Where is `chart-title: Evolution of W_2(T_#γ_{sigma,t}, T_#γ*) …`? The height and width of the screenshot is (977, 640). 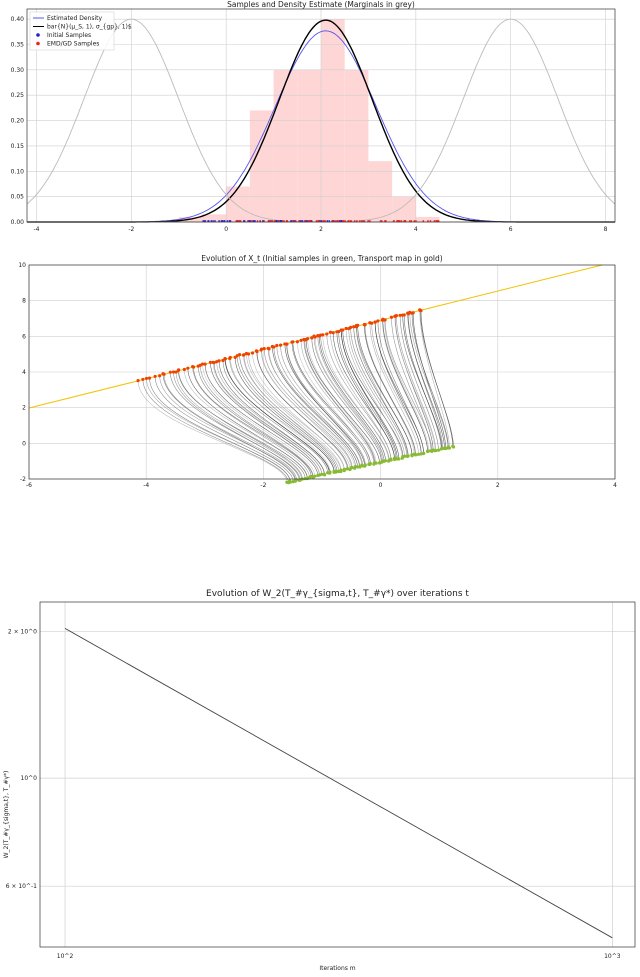
chart-title: Evolution of W_2(T_#γ_{sigma,t}, T_#γ*) … is located at coordinates (337, 594).